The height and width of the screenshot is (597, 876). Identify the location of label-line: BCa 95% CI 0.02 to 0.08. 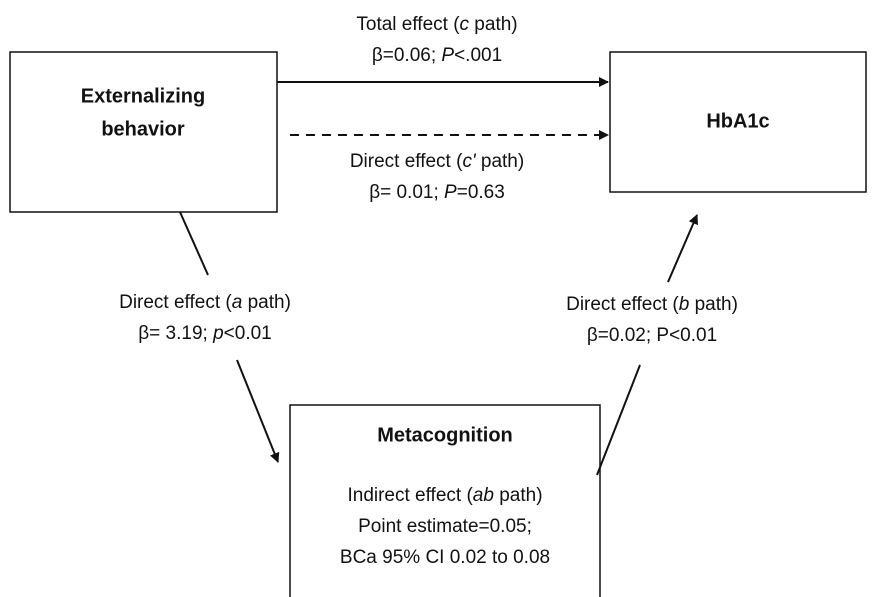
(445, 557).